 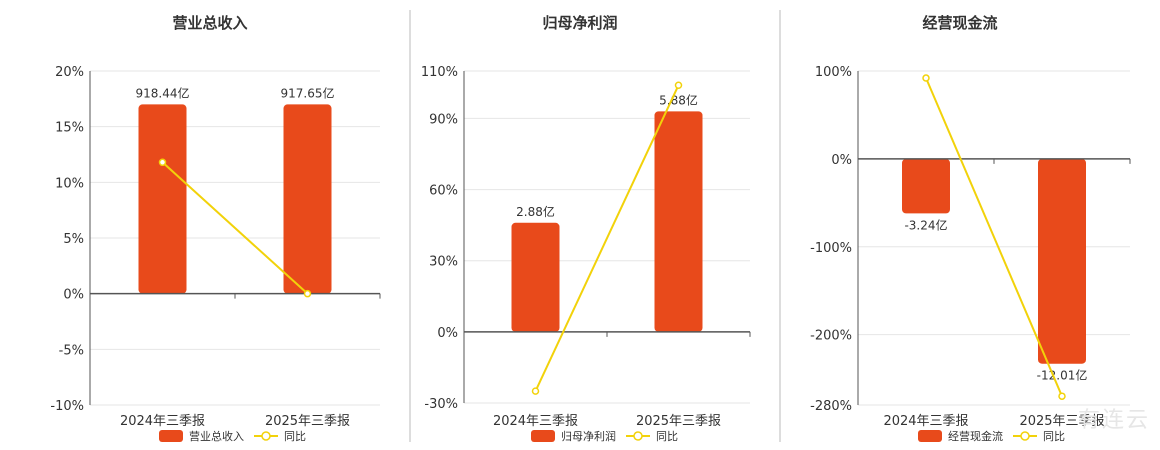 What do you see at coordinates (441, 404) in the screenshot?
I see `y-tick-label: -30%` at bounding box center [441, 404].